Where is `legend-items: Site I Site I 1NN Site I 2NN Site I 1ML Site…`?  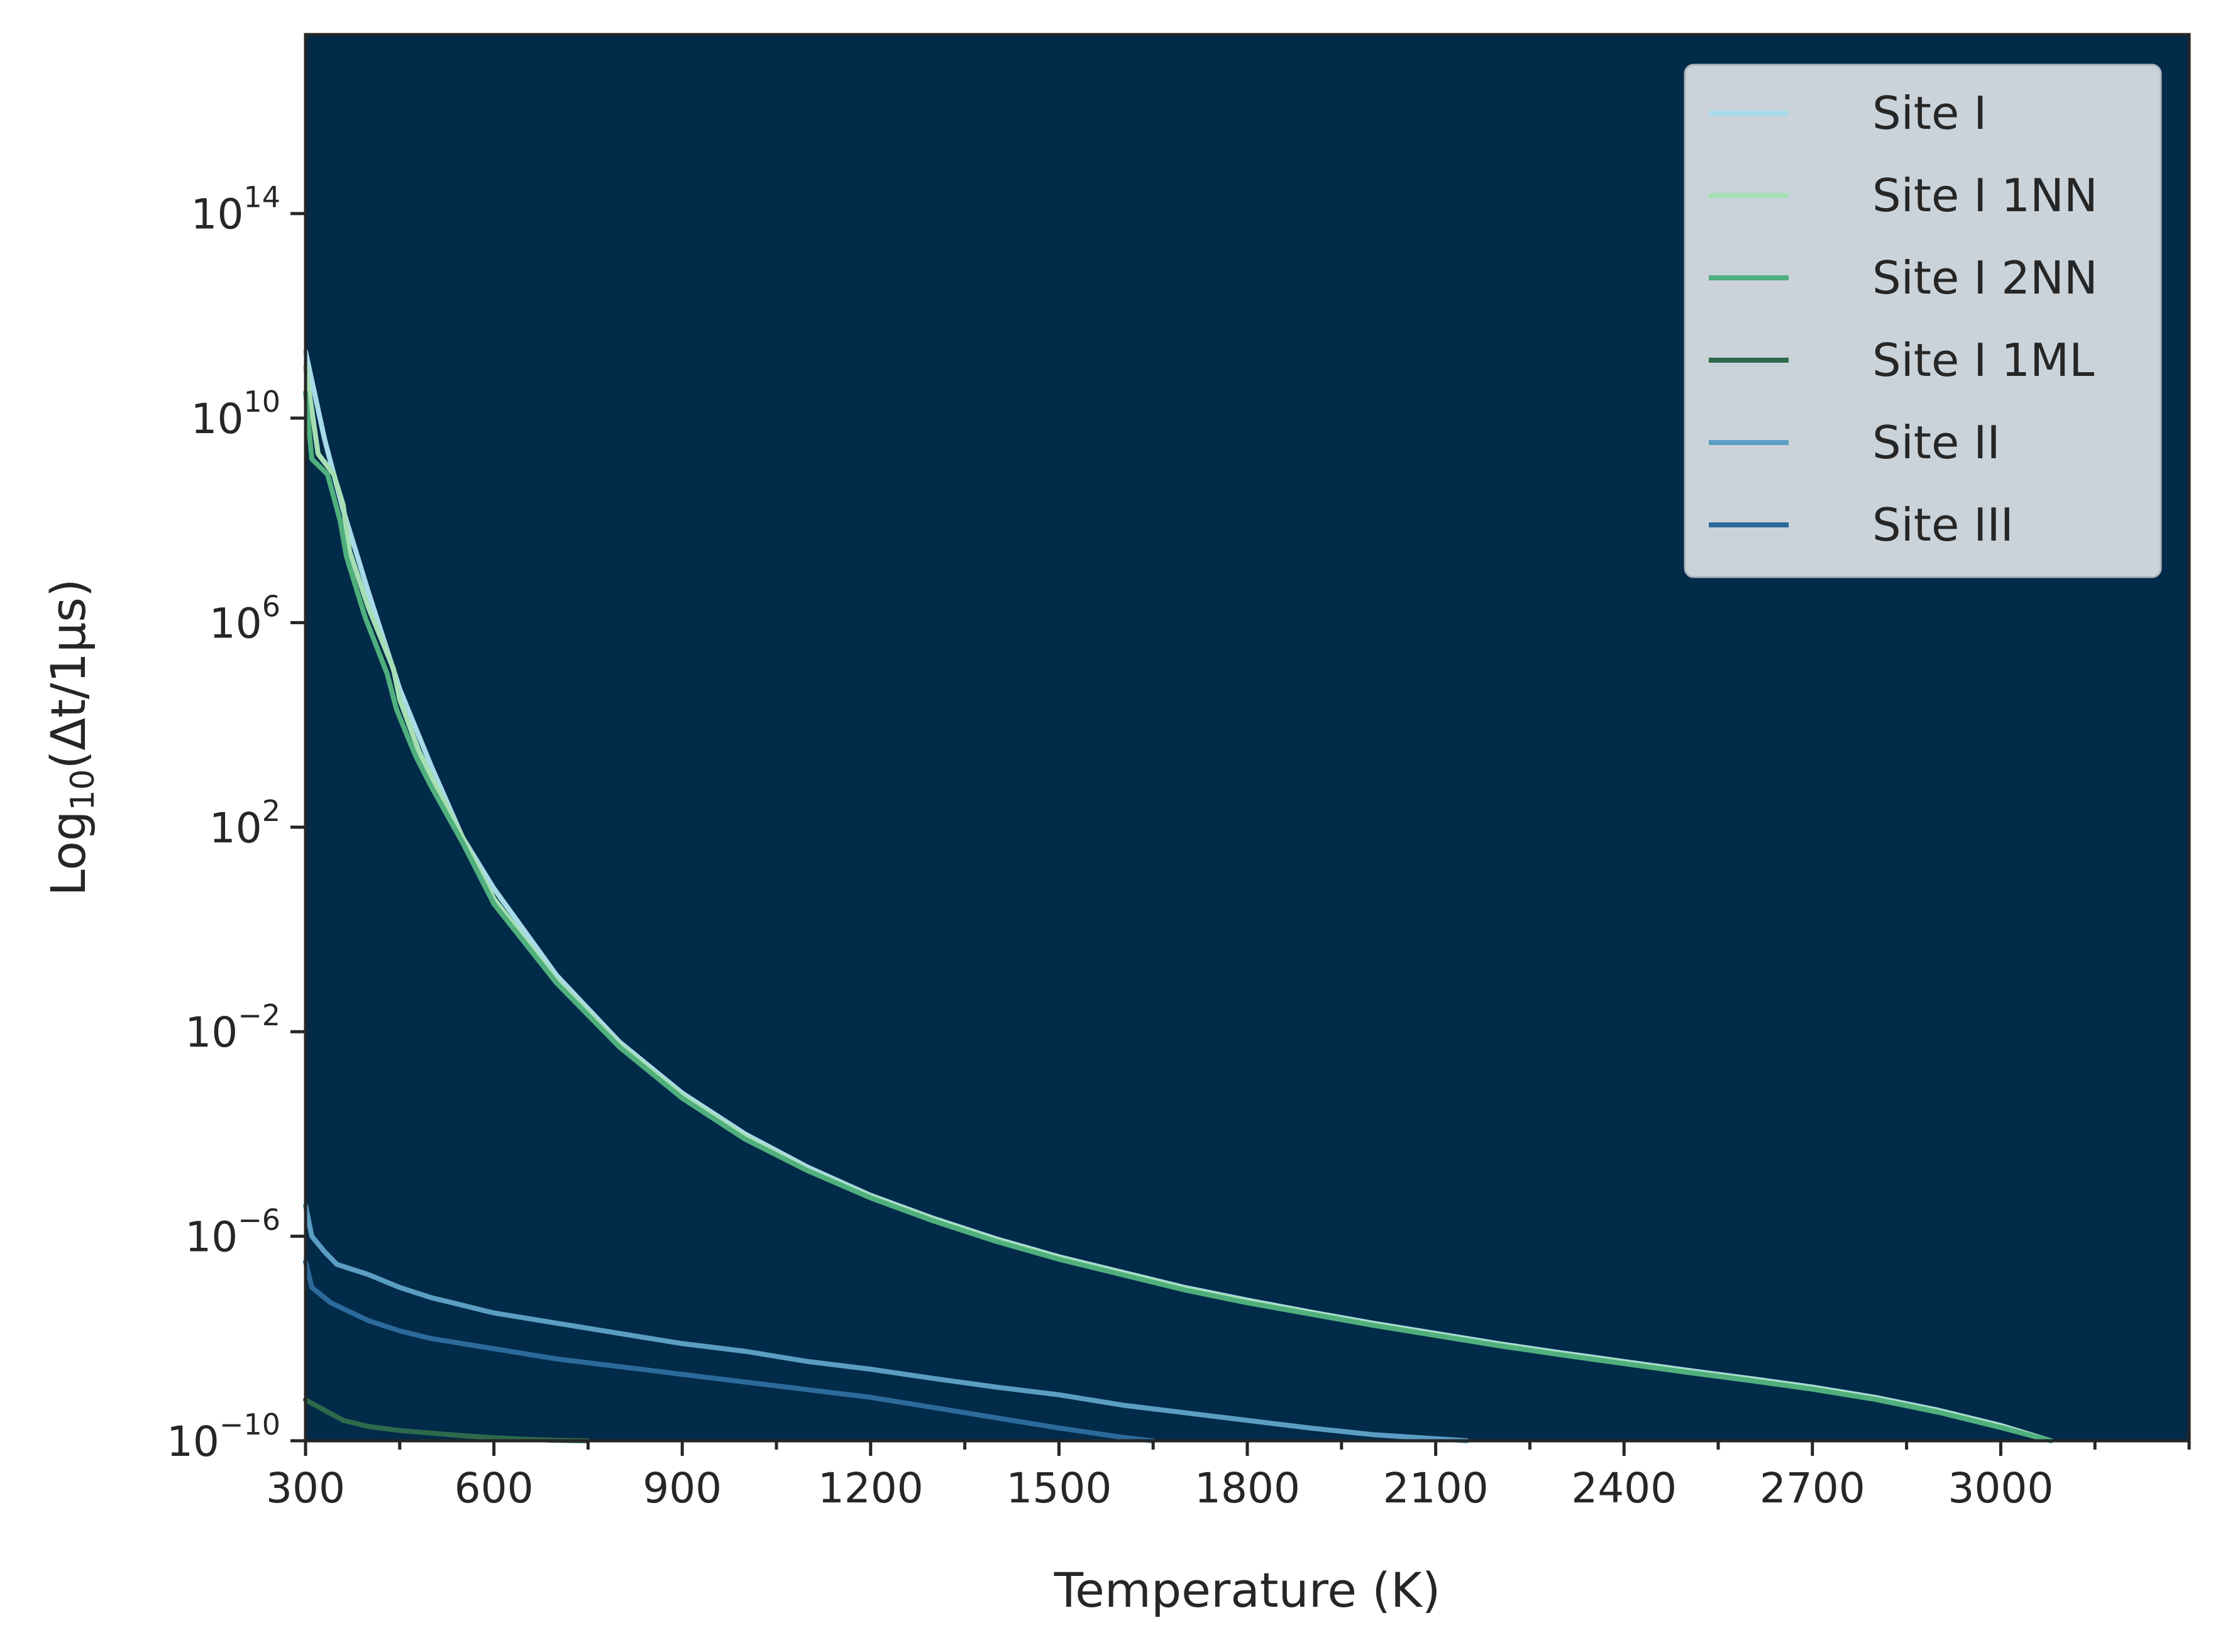
legend-items: Site I Site I 1NN Site I 2NN Site I 1ML Site… is located at coordinates (1903, 319).